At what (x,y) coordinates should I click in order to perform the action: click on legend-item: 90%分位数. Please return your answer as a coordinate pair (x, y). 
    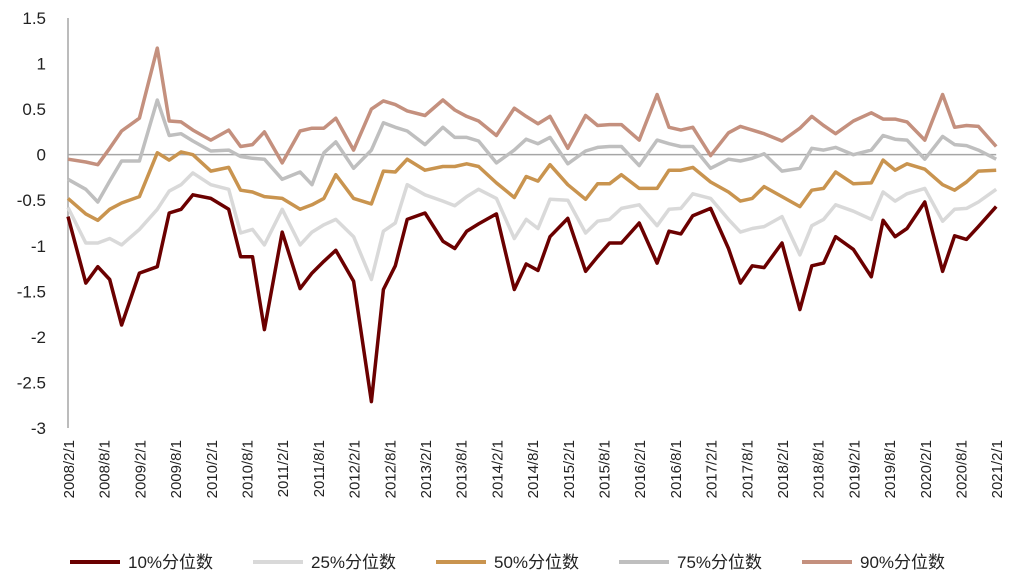
    Looking at the image, I should click on (873, 562).